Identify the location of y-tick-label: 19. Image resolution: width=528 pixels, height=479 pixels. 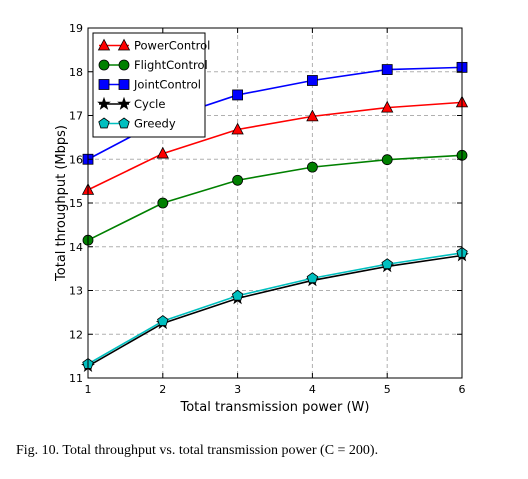
(76, 28).